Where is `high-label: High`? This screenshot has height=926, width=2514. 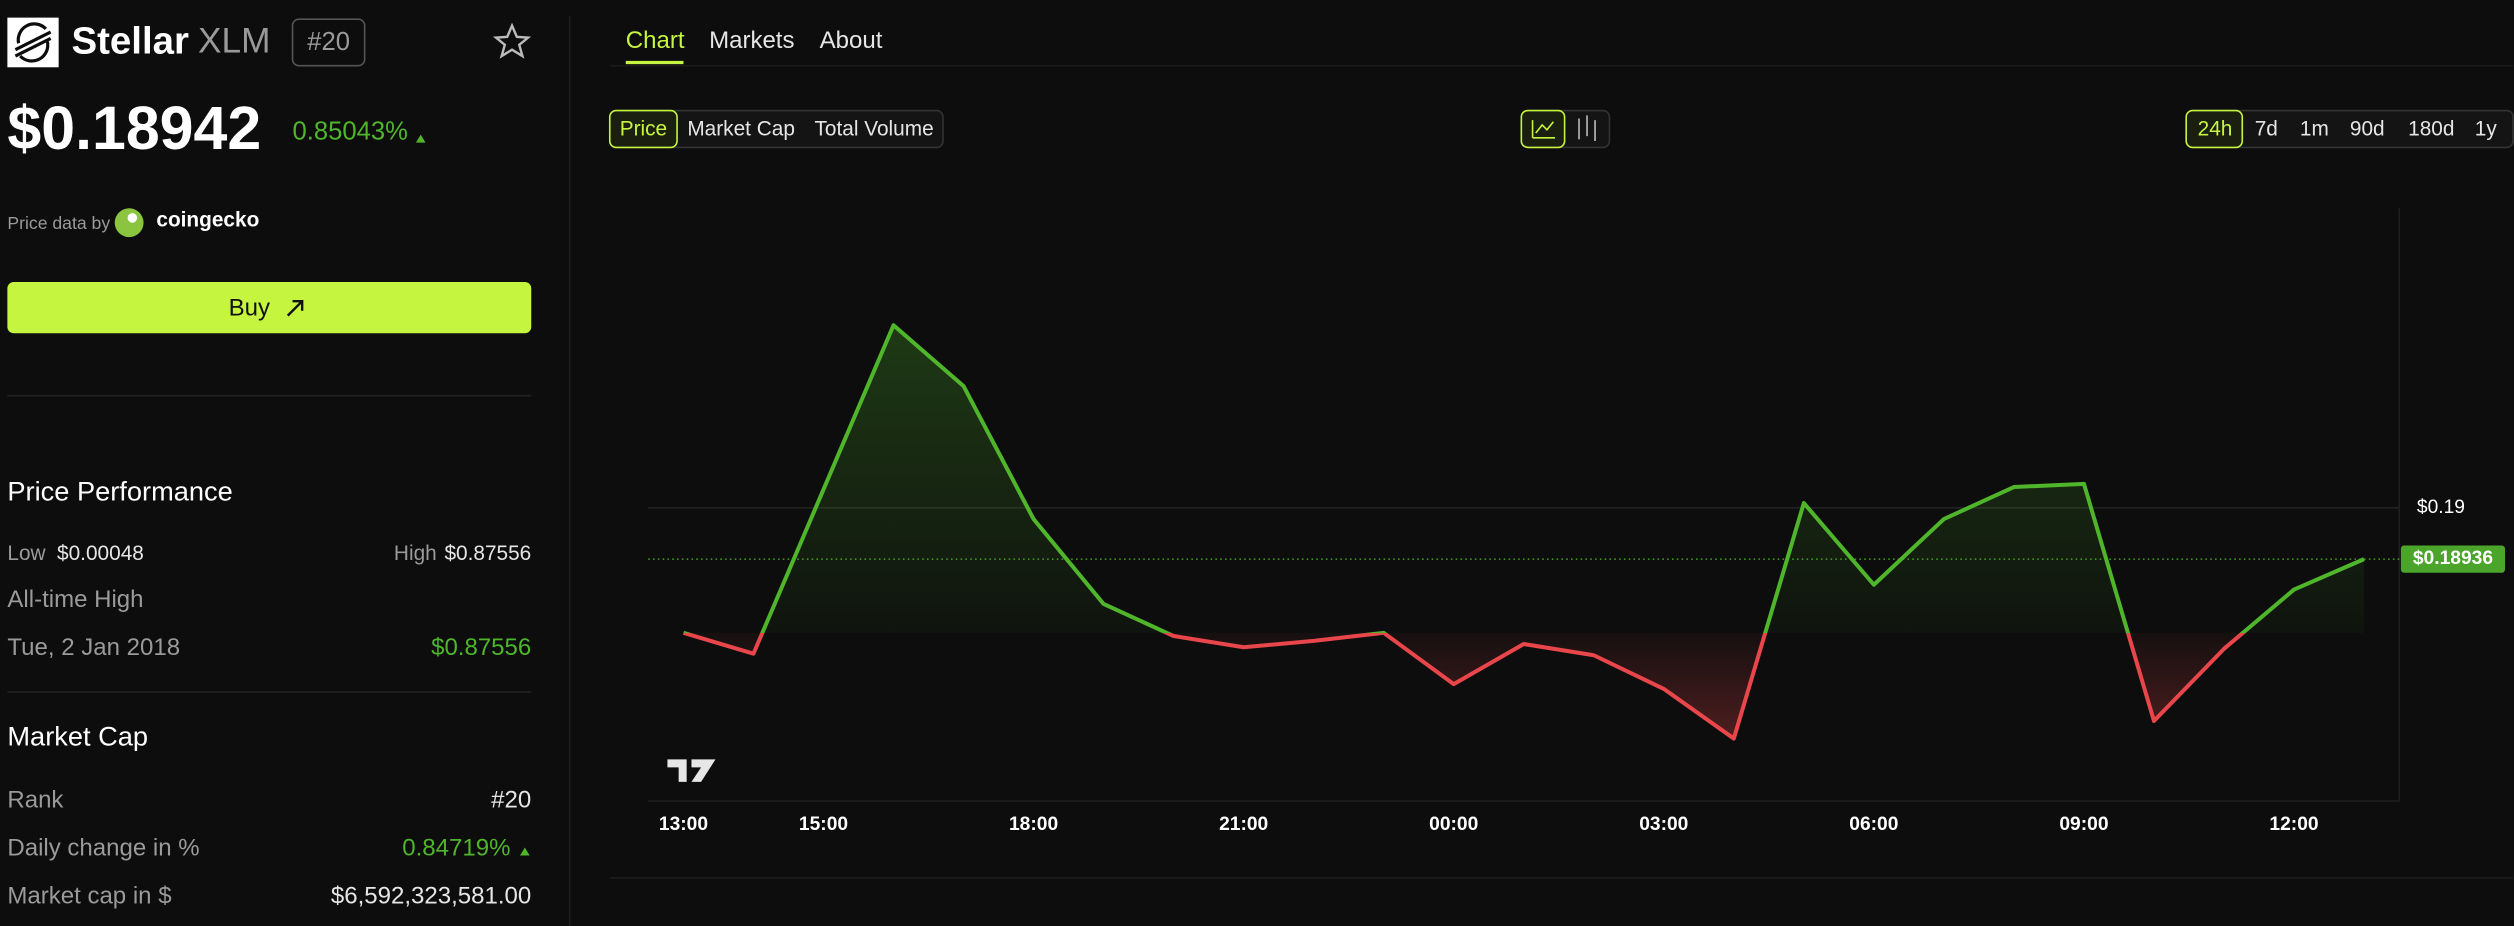 high-label: High is located at coordinates (415, 553).